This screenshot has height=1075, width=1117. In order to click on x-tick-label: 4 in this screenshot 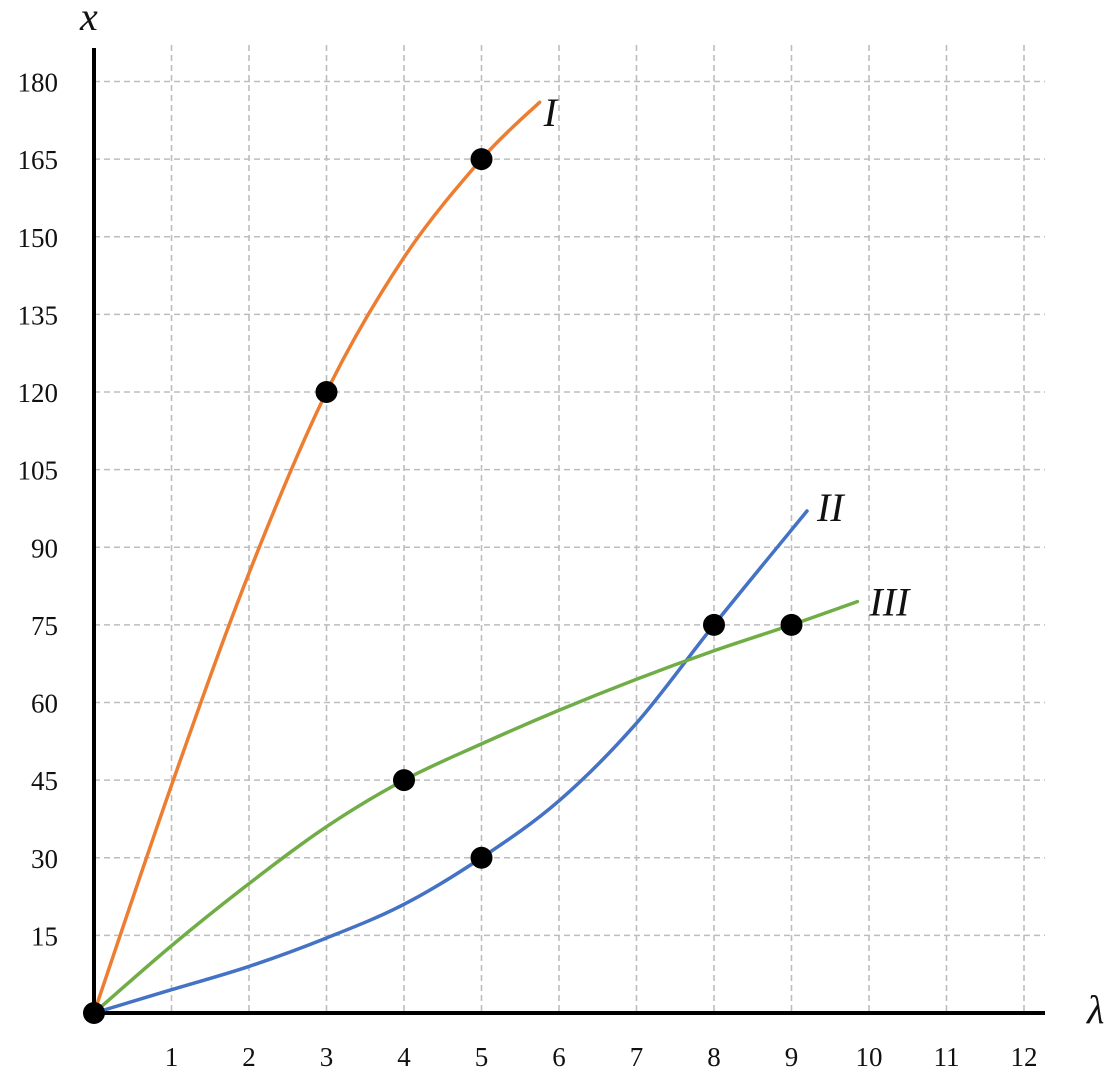, I will do `click(404, 1057)`.